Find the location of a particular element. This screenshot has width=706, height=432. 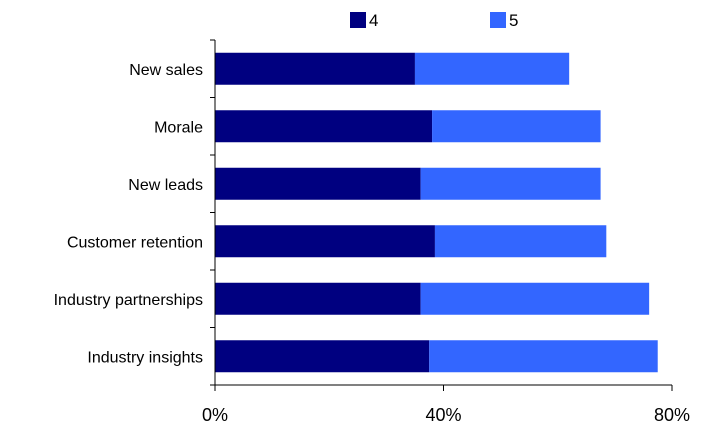

x-tick-label: 40% is located at coordinates (443, 415).